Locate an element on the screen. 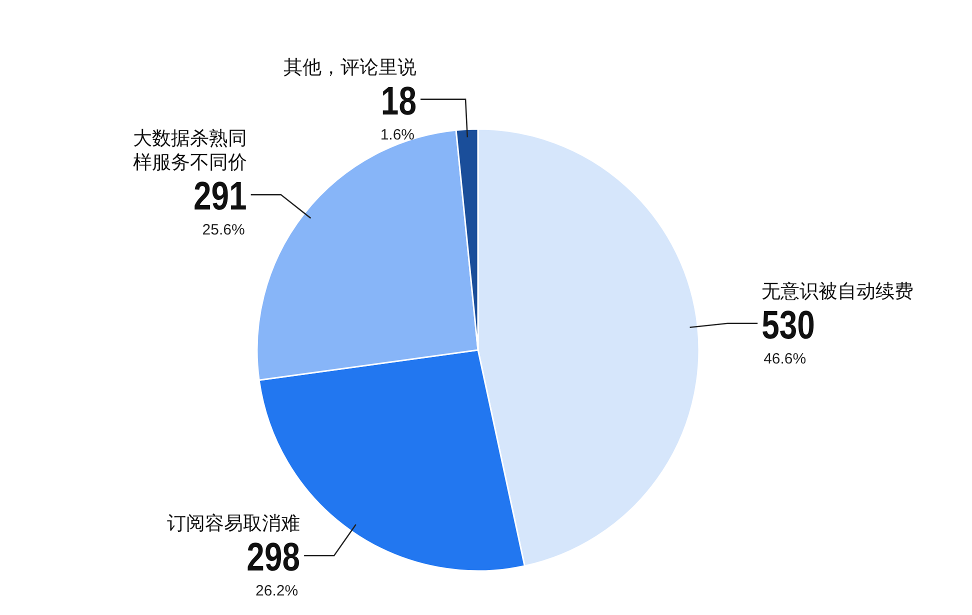 Image resolution: width=972 pixels, height=615 pixels. text: 25.6% is located at coordinates (223, 230).